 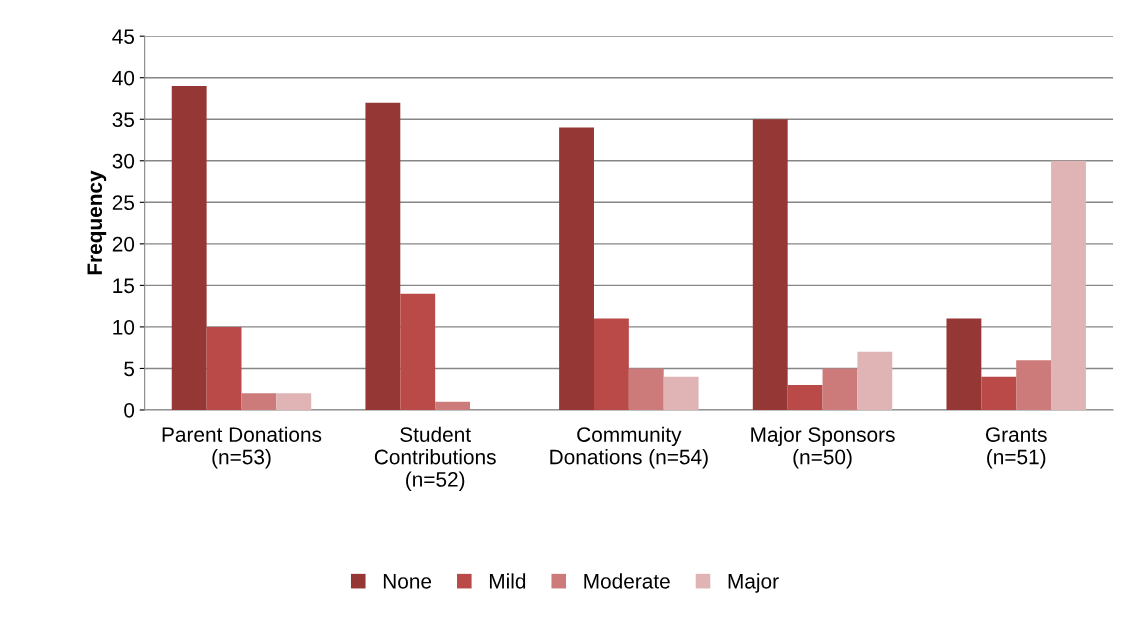 I want to click on legend-label: Moderate, so click(x=627, y=581).